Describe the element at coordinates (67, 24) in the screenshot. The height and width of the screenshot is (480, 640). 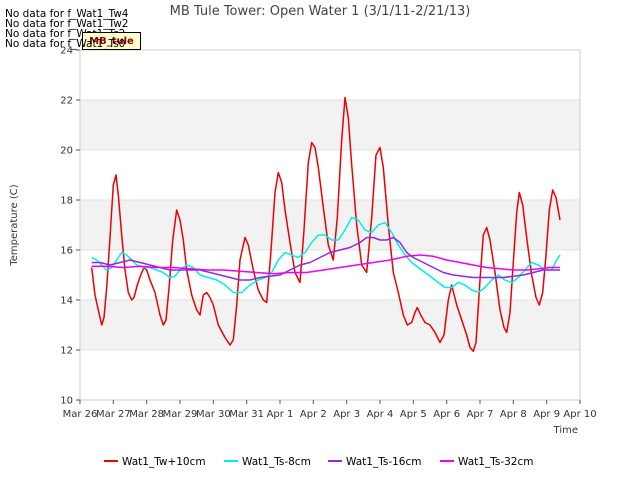
I see `no-data-note: No data for f_Wat1_Tw2` at that location.